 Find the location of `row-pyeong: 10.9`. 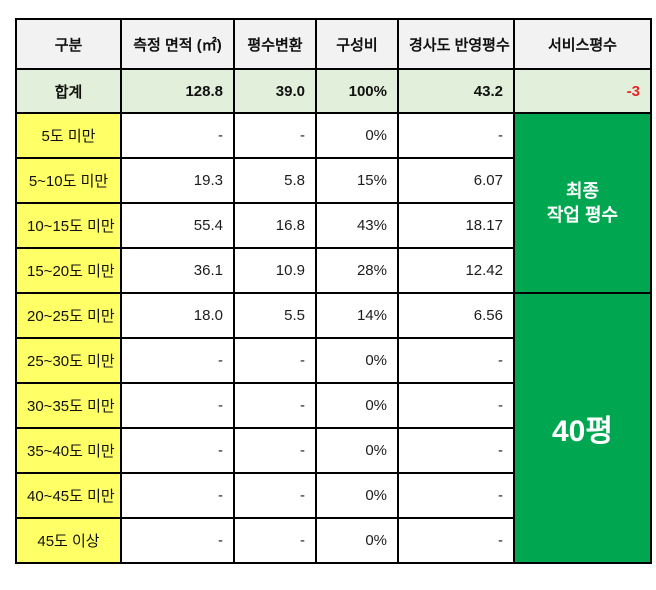

row-pyeong: 10.9 is located at coordinates (275, 270).